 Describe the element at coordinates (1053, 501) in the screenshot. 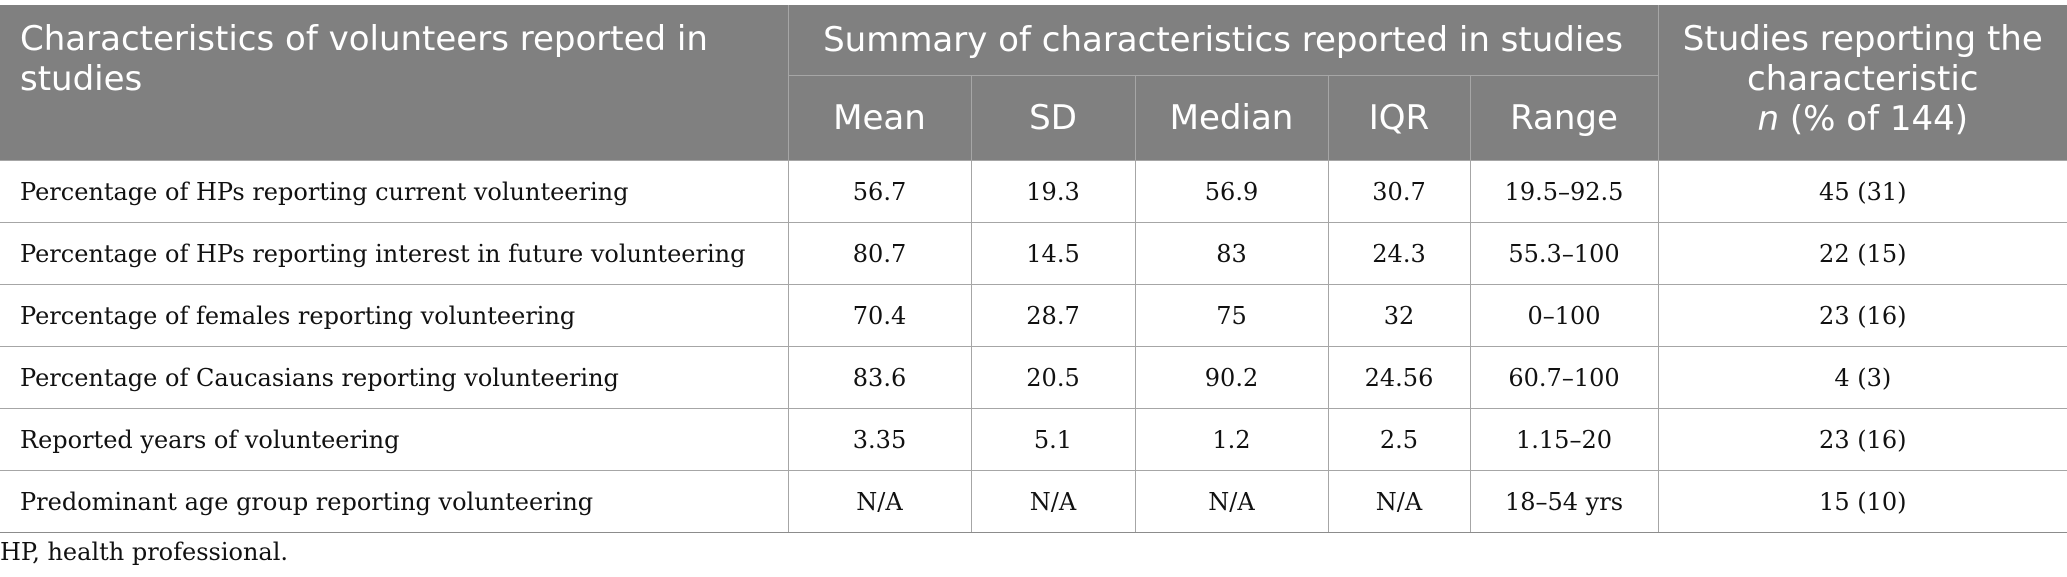

I see `cell-sd: N/A` at that location.